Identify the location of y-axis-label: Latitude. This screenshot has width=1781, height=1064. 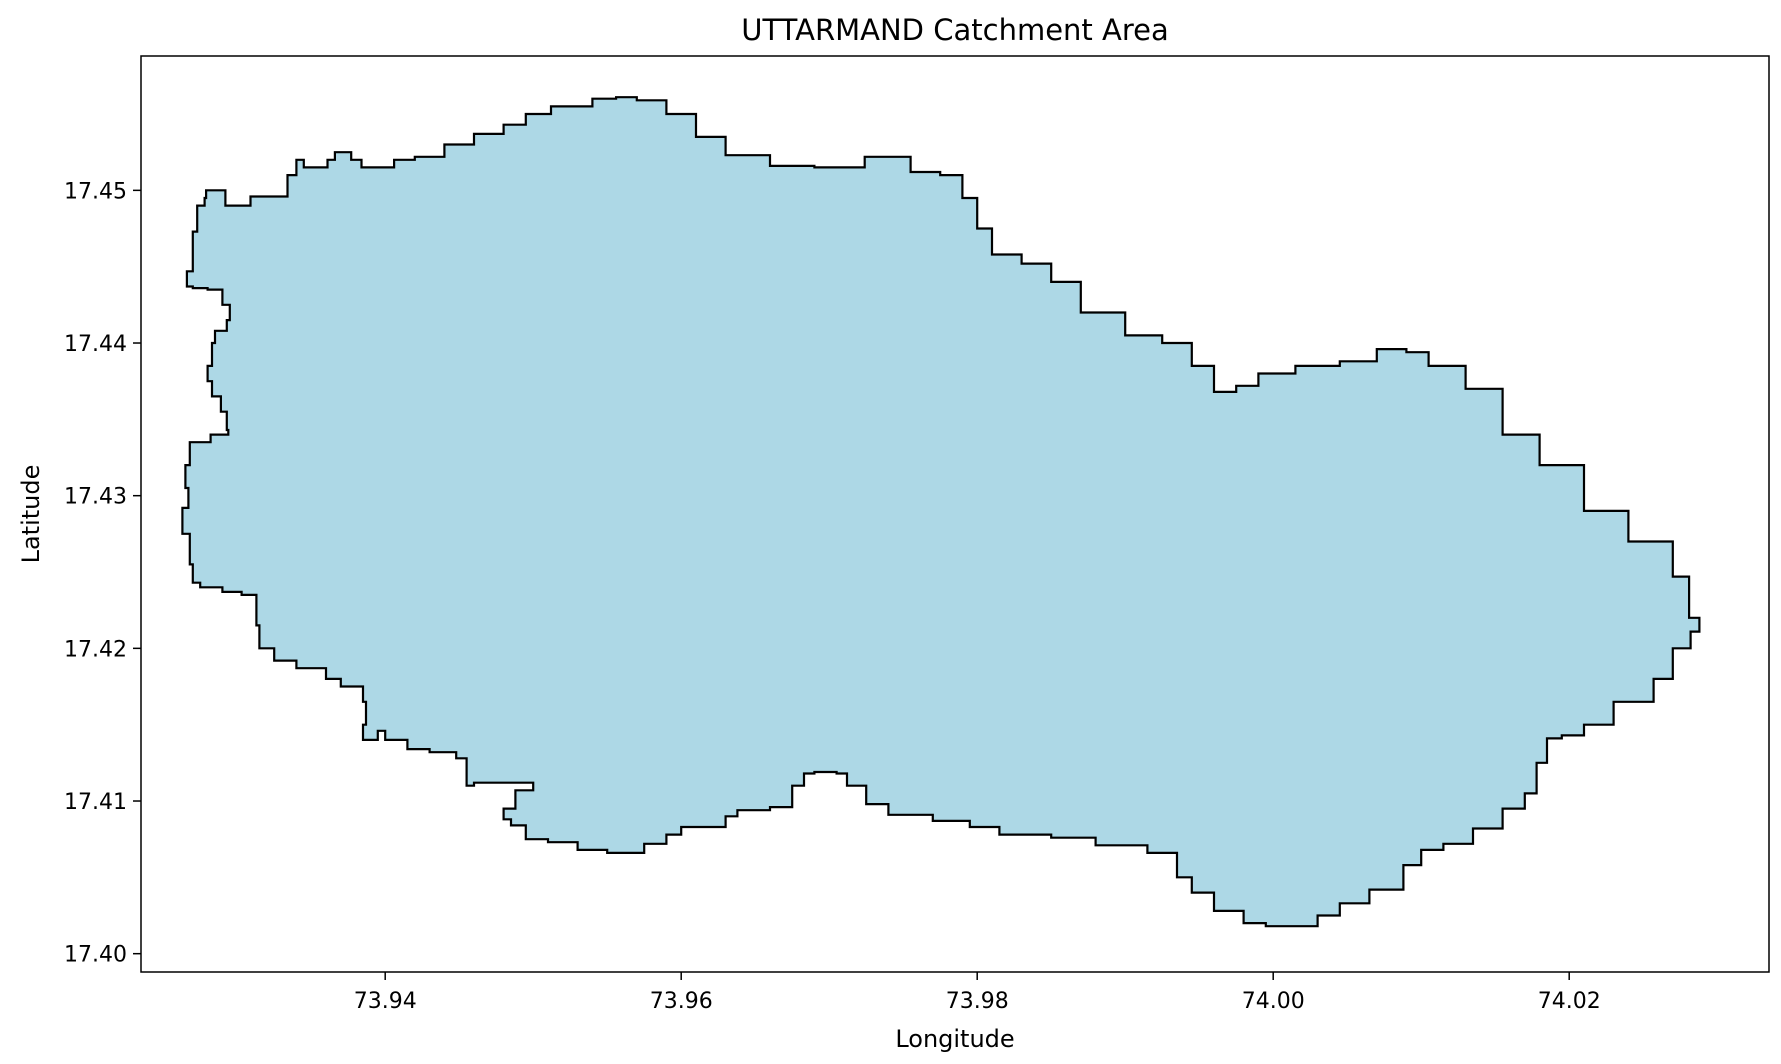
(31, 514).